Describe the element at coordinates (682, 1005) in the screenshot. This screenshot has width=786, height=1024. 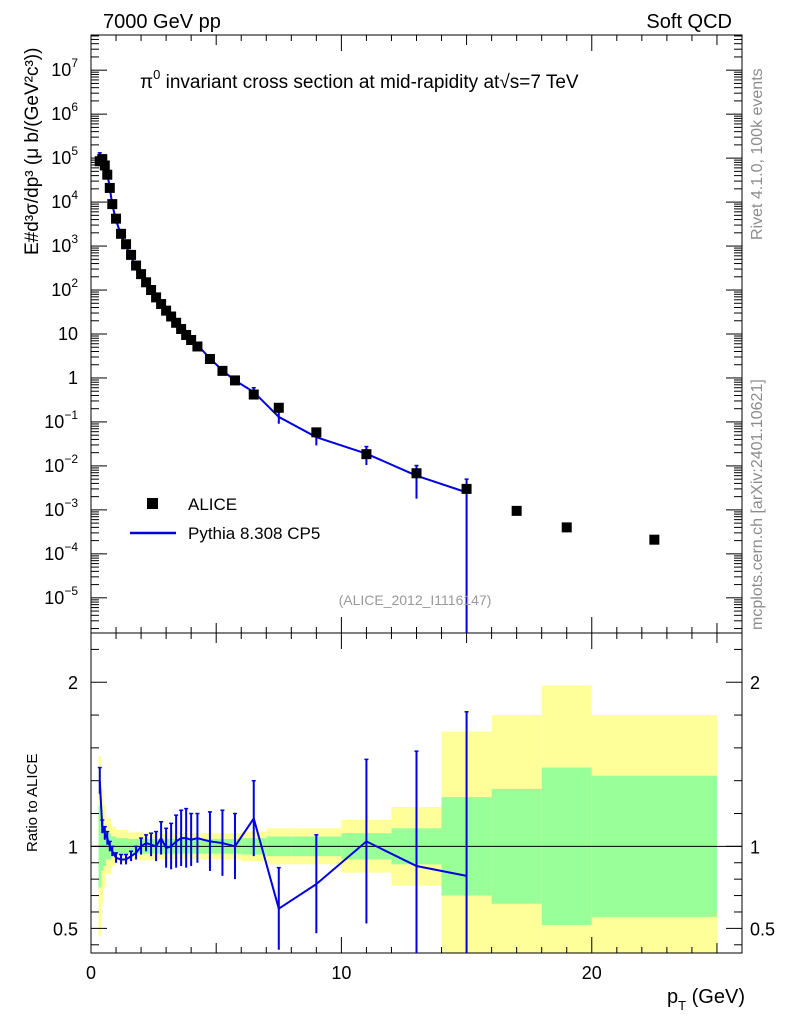
I see `x-label-sub: T` at that location.